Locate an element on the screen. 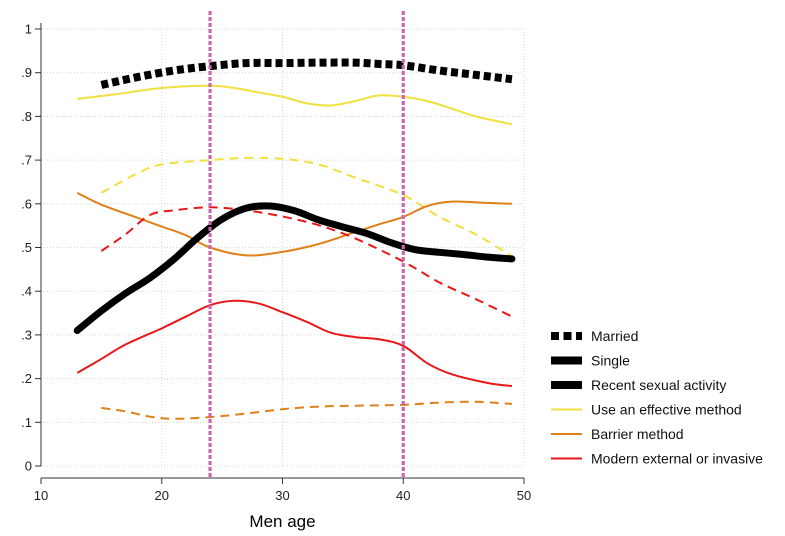 The image size is (785, 536). y-tick-label: 1 is located at coordinates (28, 29).